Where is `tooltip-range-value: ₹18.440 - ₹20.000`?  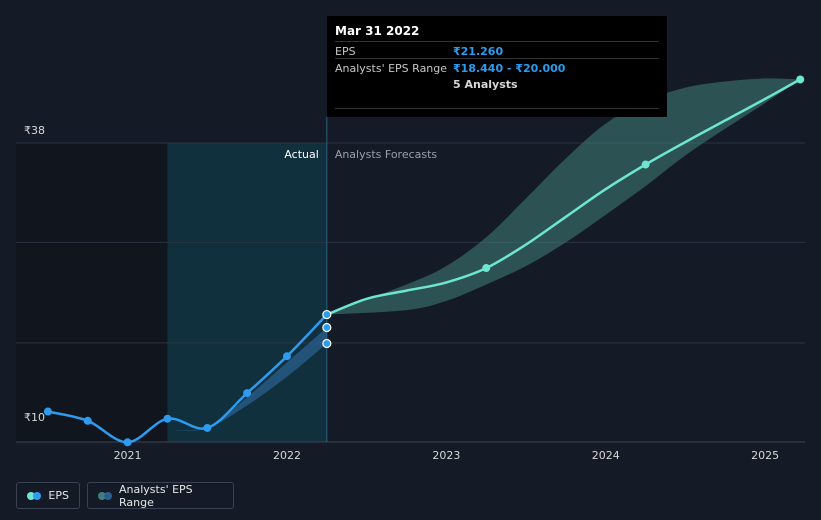
tooltip-range-value: ₹18.440 - ₹20.000 is located at coordinates (509, 68).